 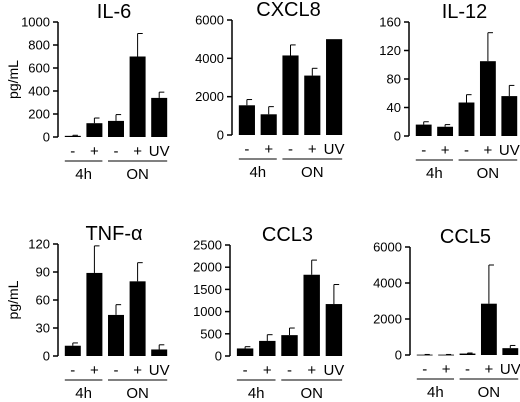 I want to click on y-tick-label: 80, so click(x=394, y=79).